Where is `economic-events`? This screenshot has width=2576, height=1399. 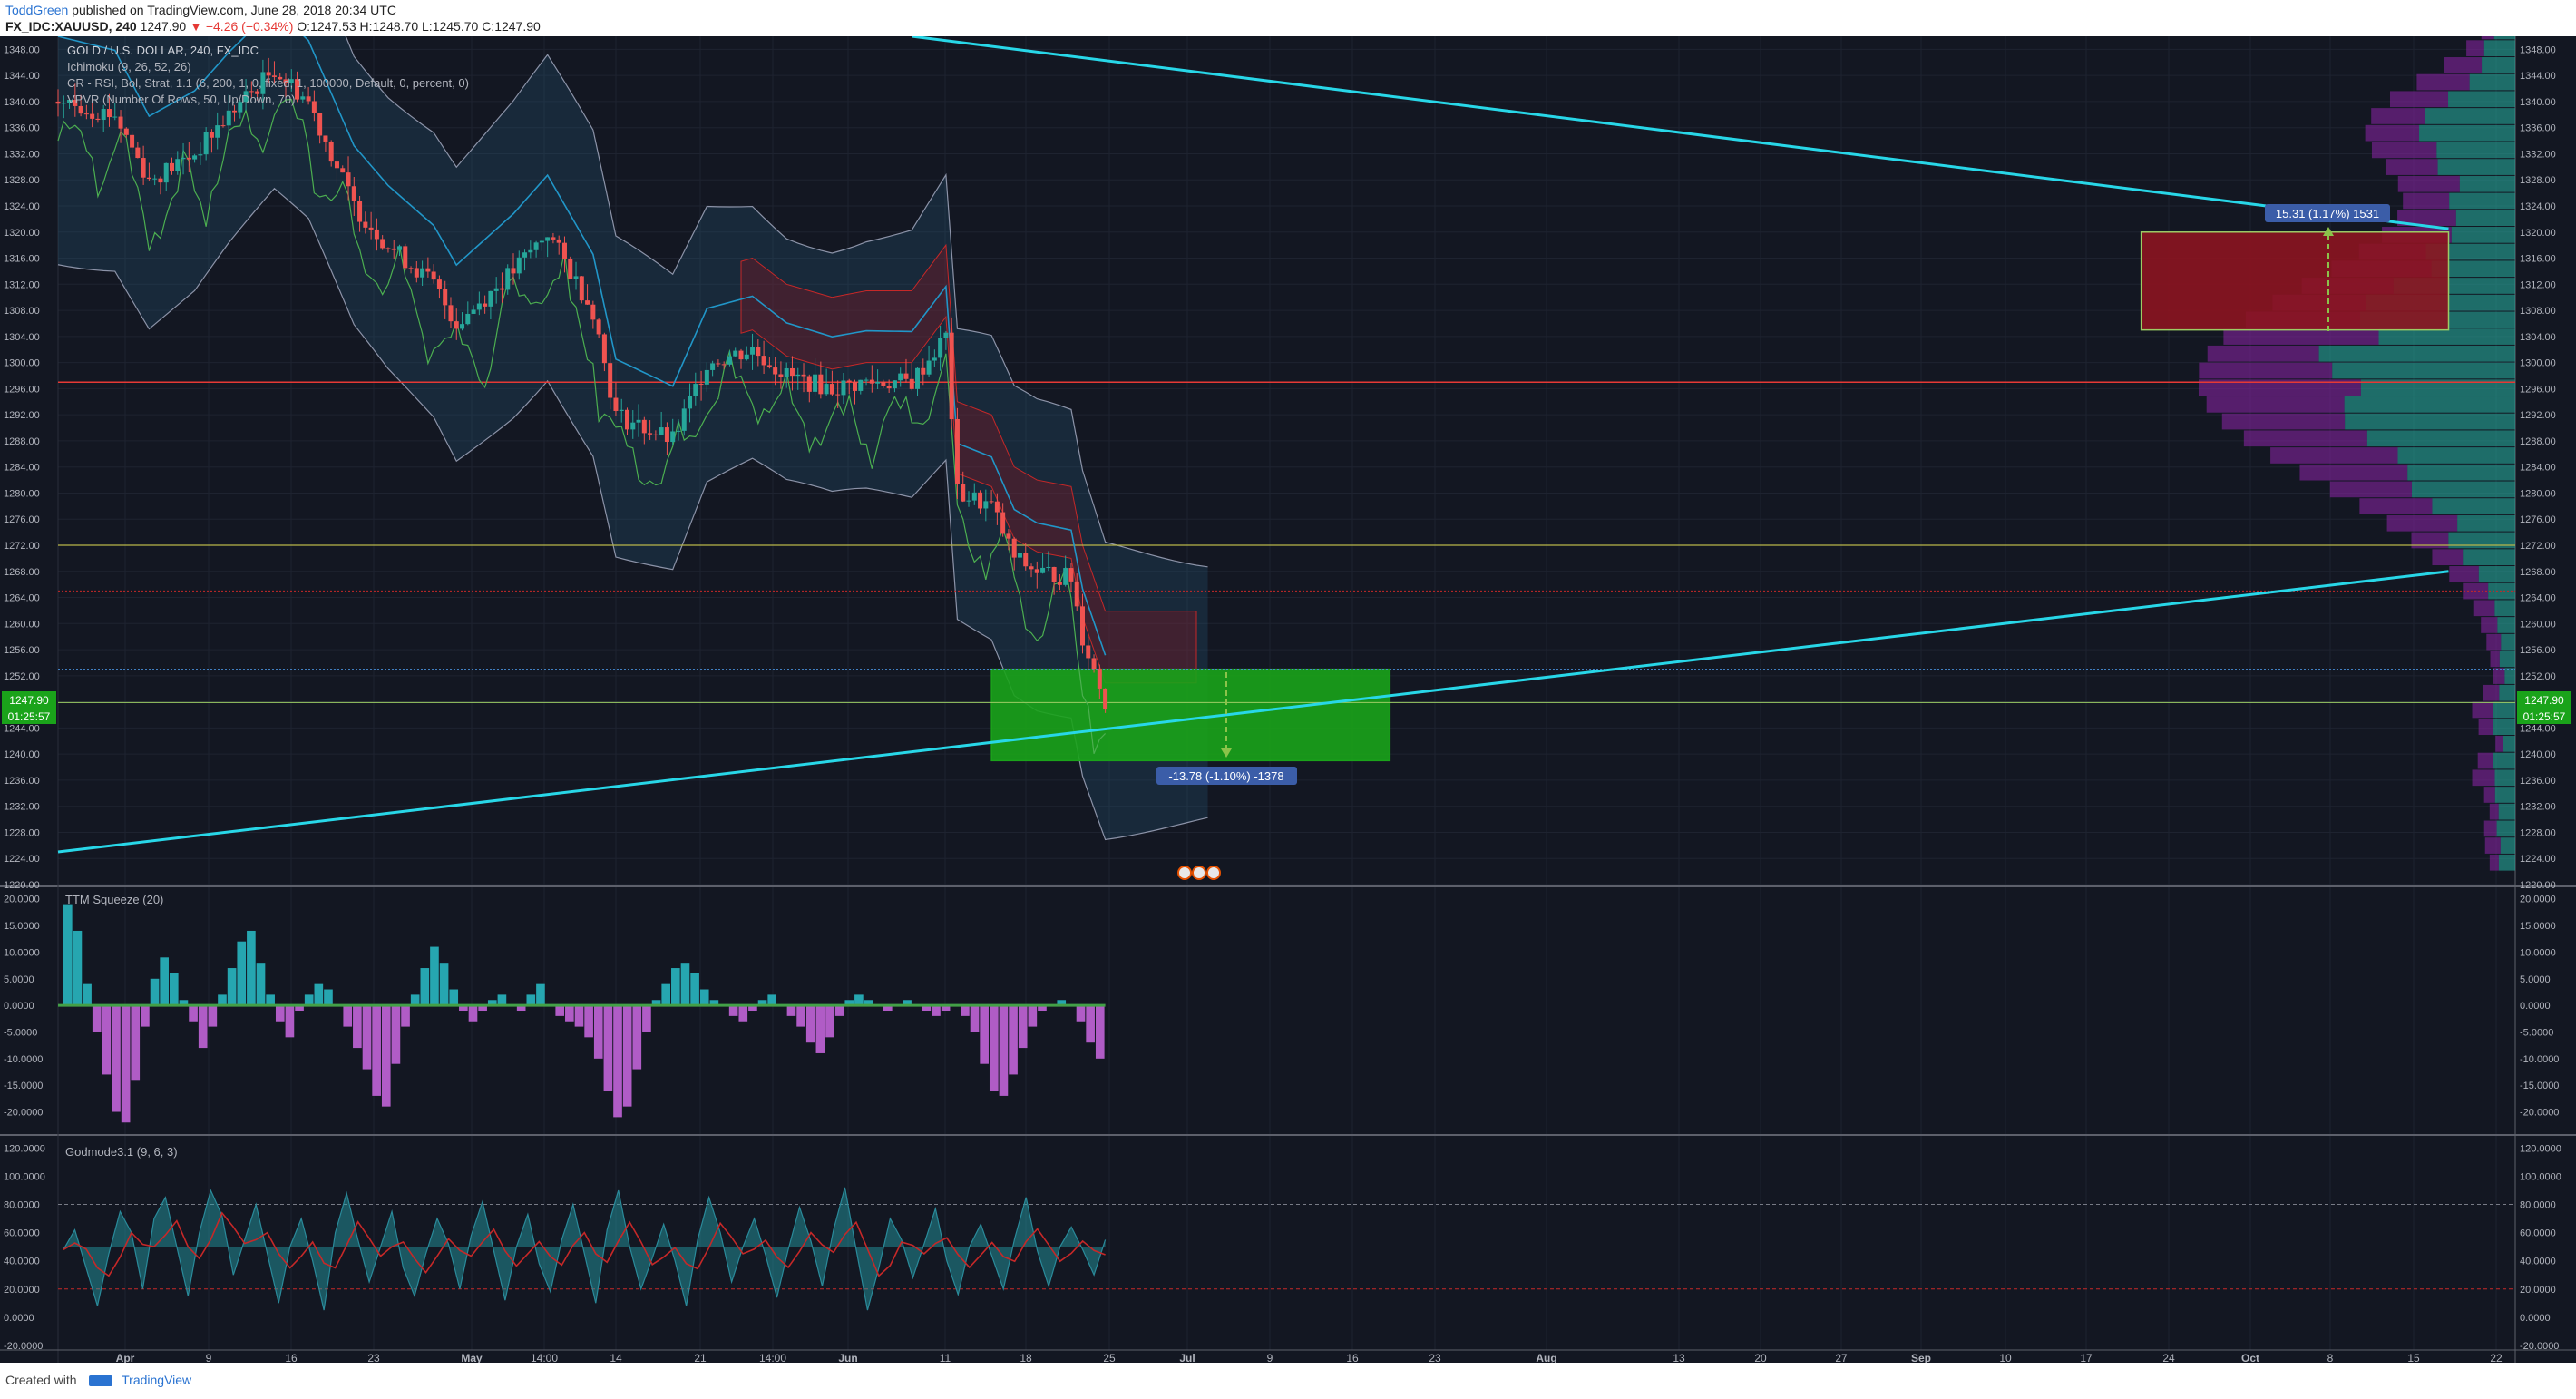 economic-events is located at coordinates (1199, 873).